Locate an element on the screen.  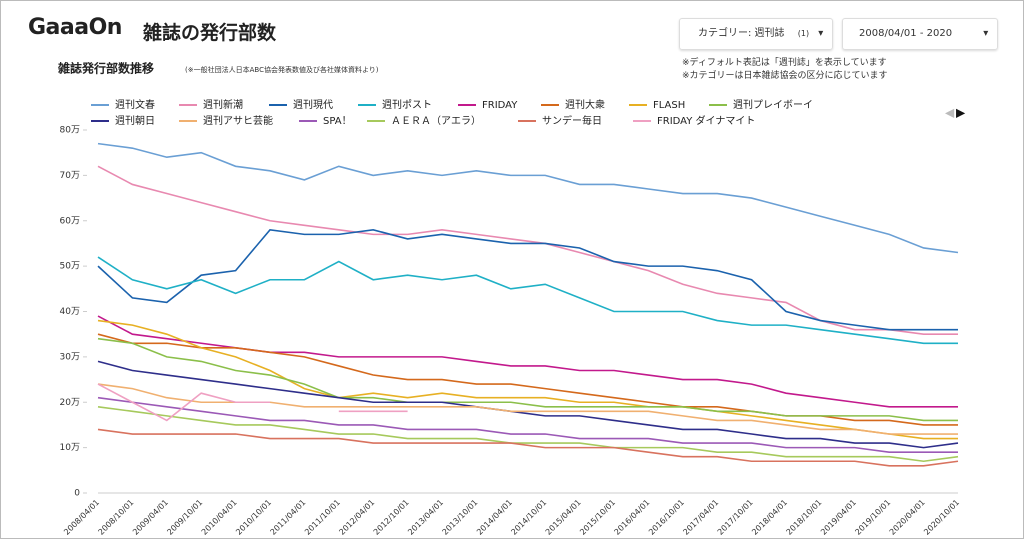
legend-label: 週刊現代 is located at coordinates (313, 105).